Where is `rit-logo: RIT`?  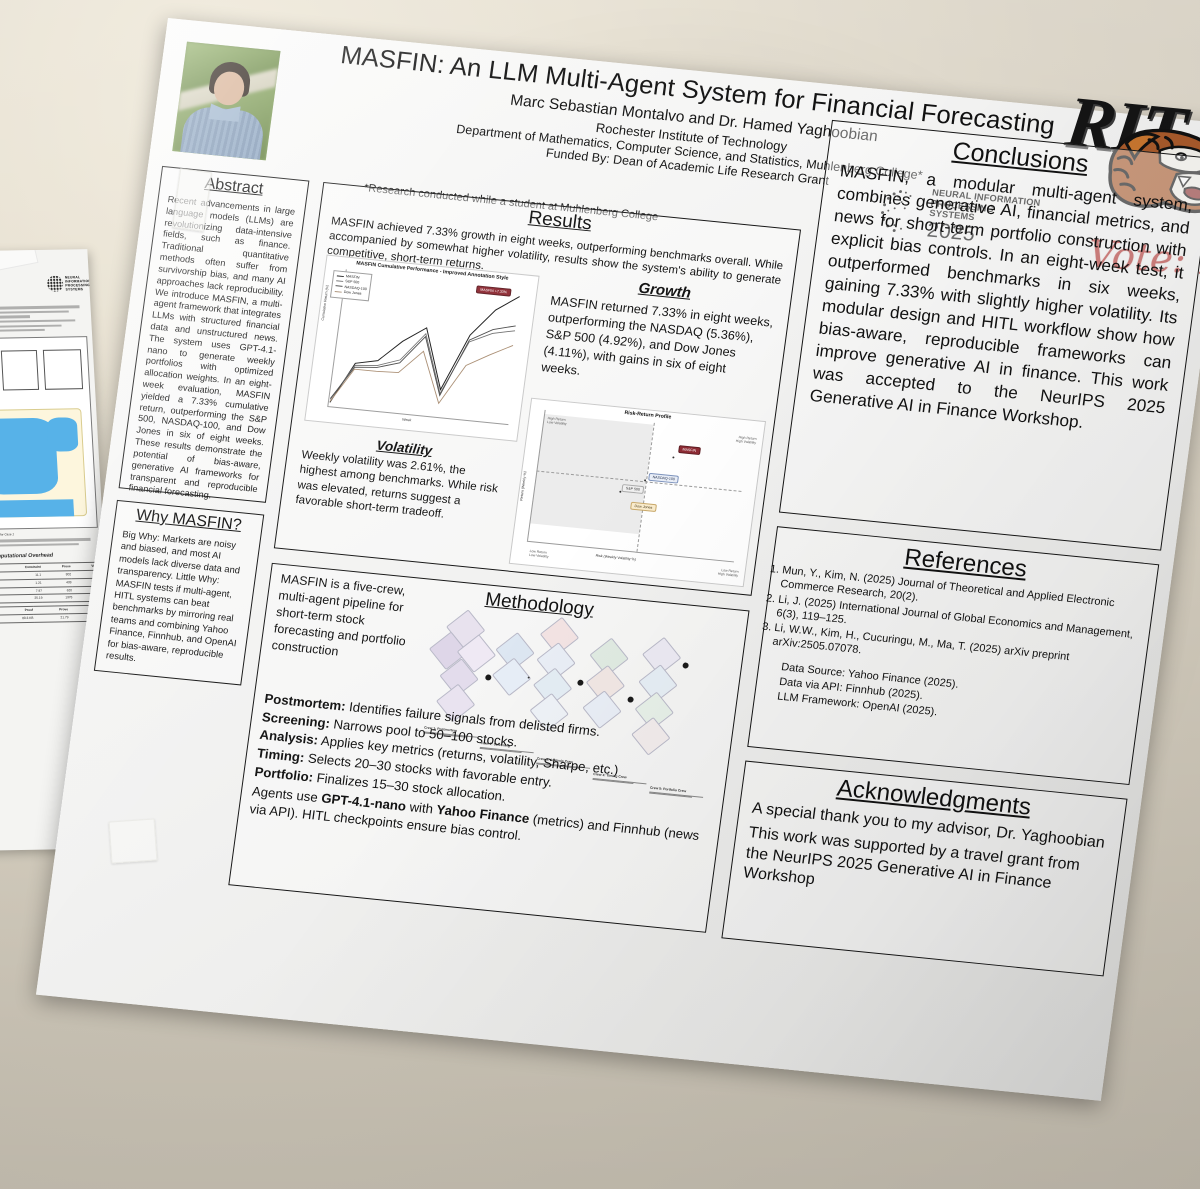
rit-logo: RIT is located at coordinates (1122, 164).